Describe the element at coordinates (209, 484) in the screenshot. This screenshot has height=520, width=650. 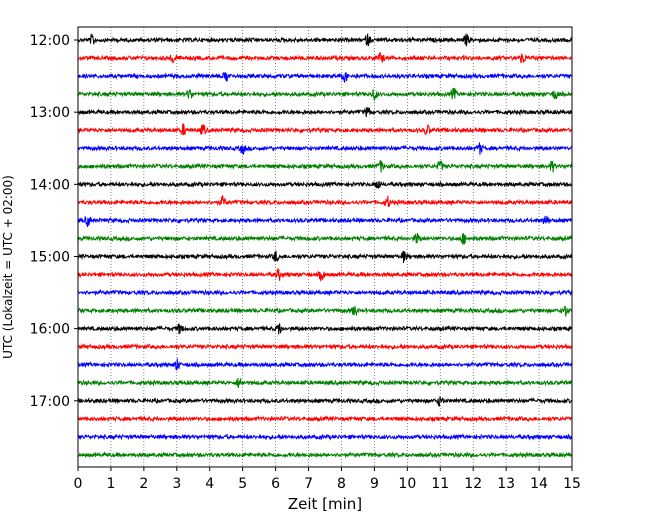
I see `x-tick-label: 4` at that location.